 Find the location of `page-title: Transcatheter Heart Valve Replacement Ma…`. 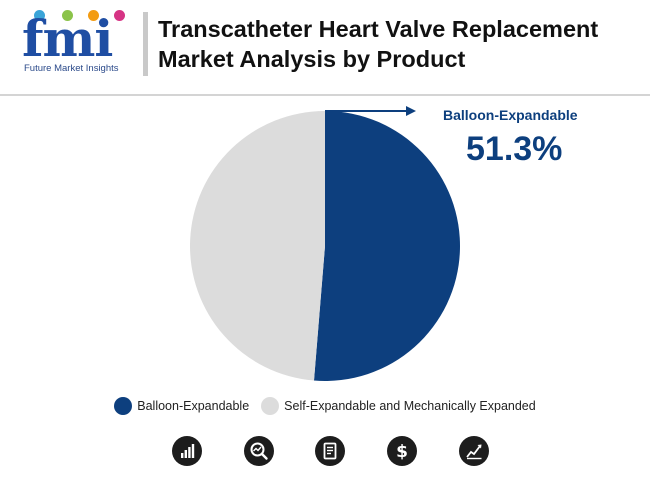

page-title: Transcatheter Heart Valve Replacement Ma… is located at coordinates (378, 44).